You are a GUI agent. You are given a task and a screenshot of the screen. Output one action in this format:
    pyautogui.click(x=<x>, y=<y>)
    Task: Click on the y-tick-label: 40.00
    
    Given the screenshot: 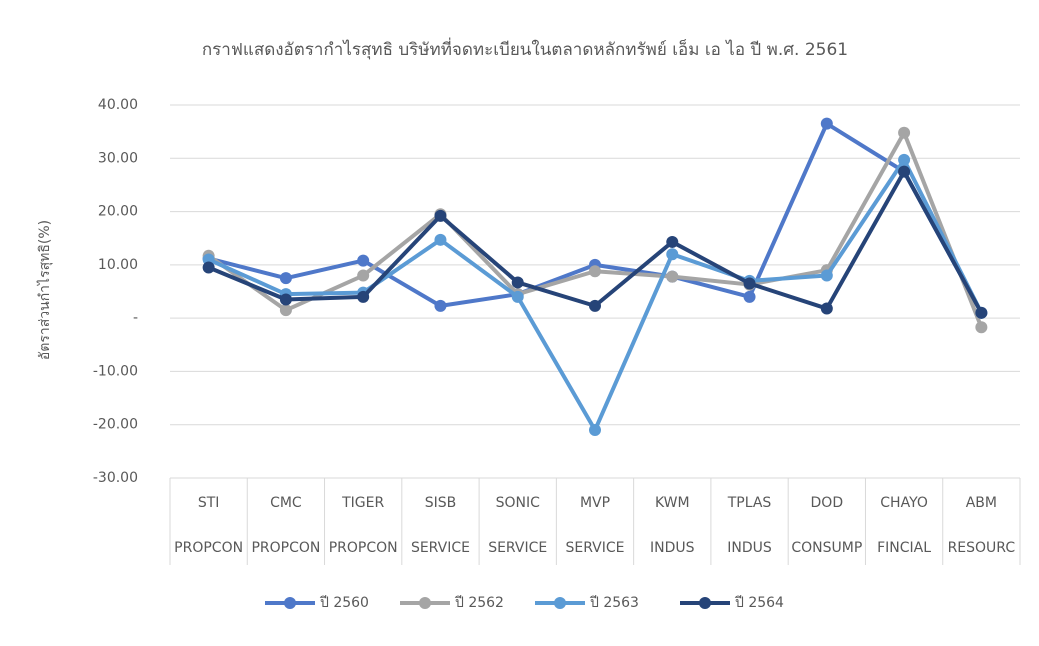 What is the action you would take?
    pyautogui.click(x=118, y=105)
    